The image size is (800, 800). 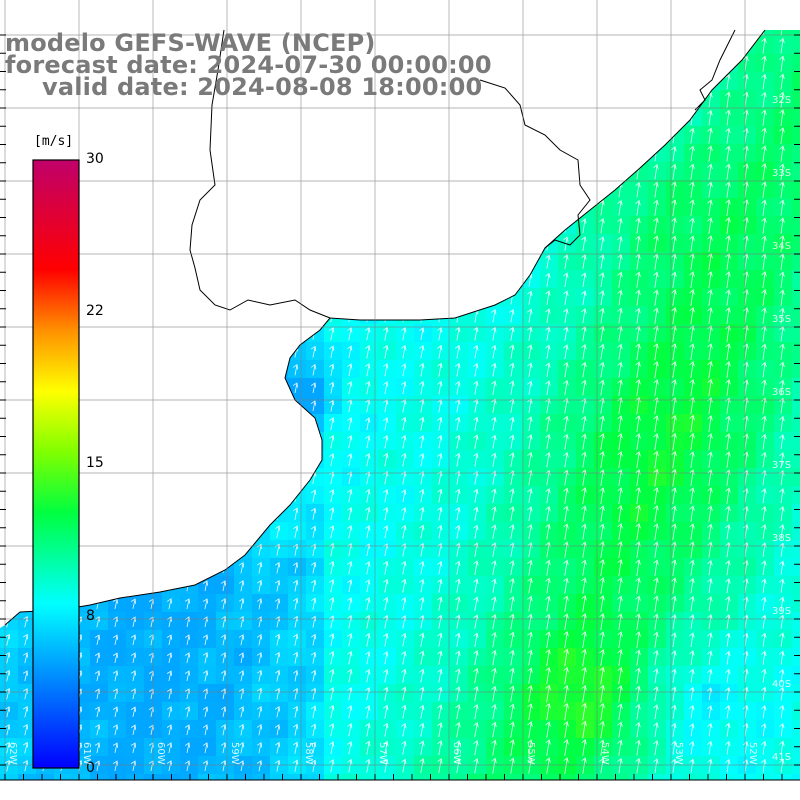 What do you see at coordinates (782, 100) in the screenshot?
I see `lat-label-32s: 32S` at bounding box center [782, 100].